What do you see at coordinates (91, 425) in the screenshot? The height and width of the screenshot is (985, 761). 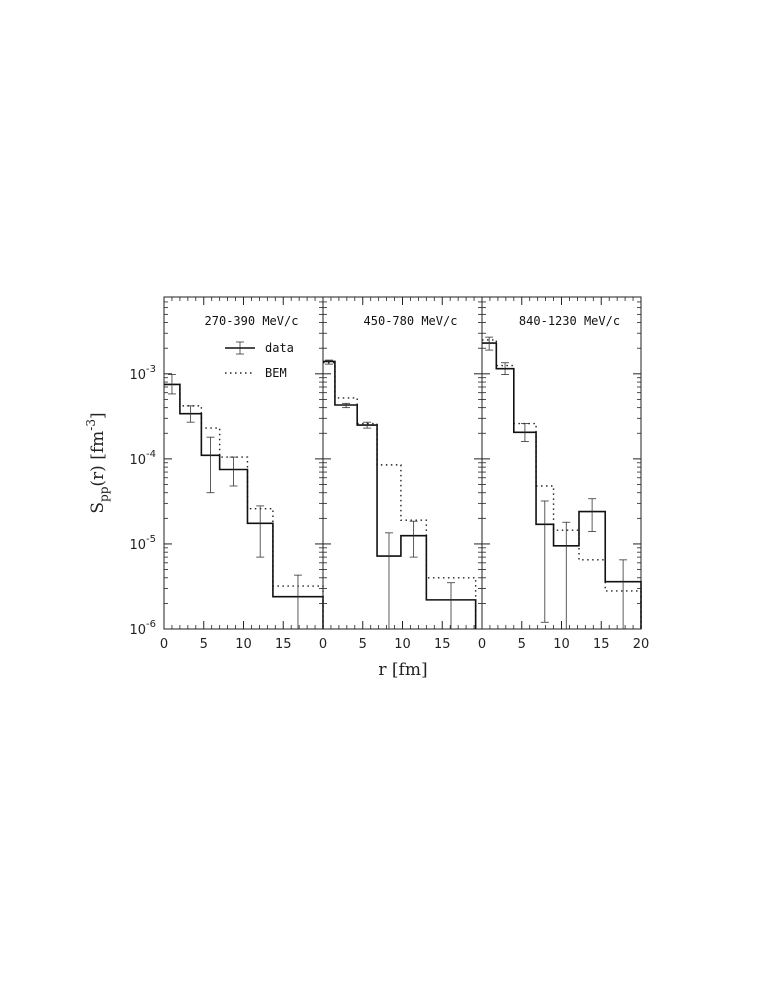 I see `y-axis-title-sup: -3` at bounding box center [91, 425].